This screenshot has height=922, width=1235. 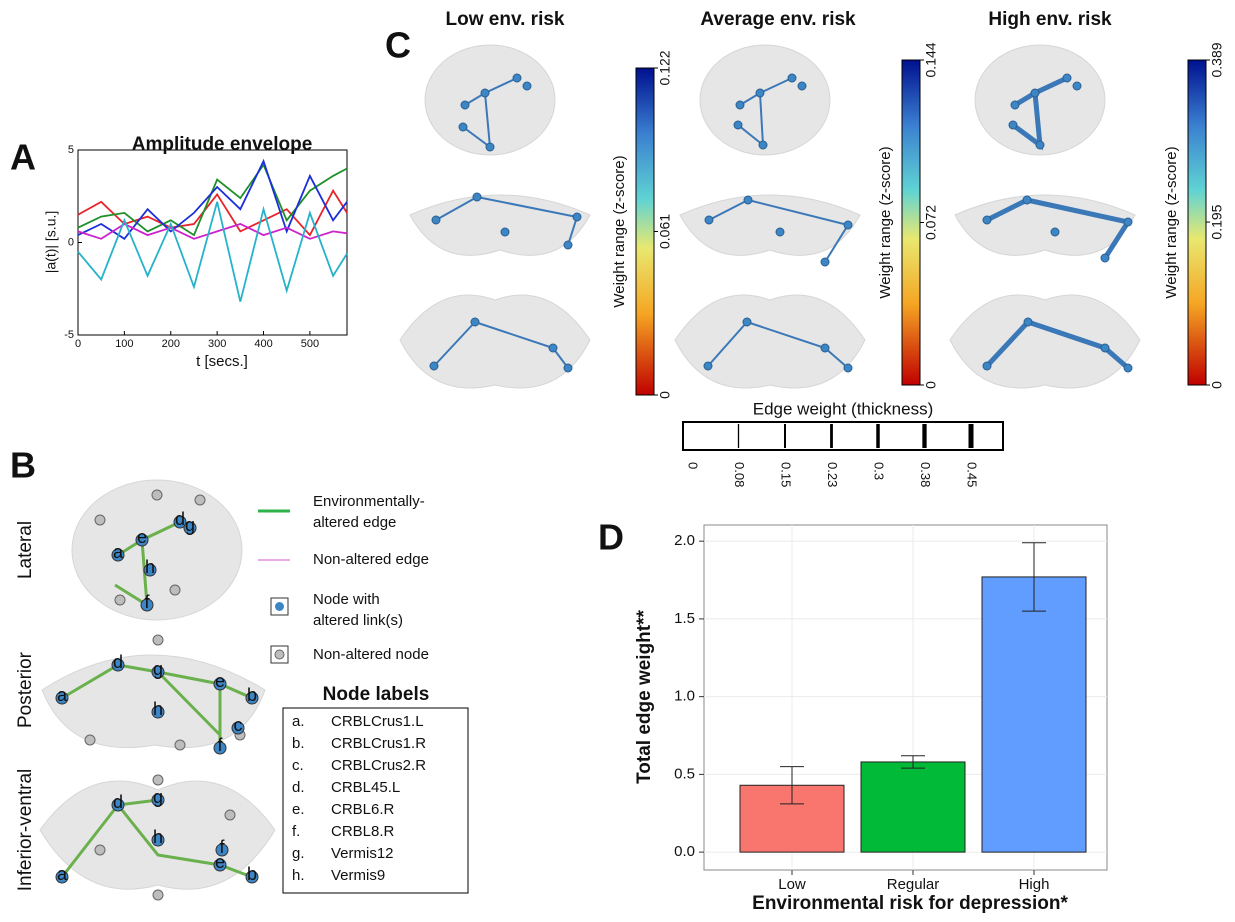 What do you see at coordinates (925, 474) in the screenshot?
I see `edge-weight-tick-label: 0.38` at bounding box center [925, 474].